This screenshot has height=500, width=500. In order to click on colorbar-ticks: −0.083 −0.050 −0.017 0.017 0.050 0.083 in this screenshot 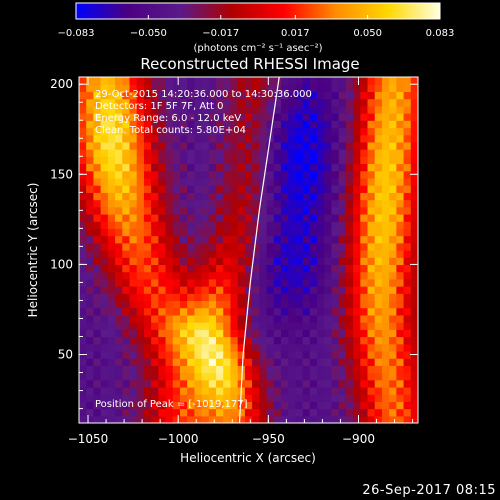, I will do `click(255, 27)`.